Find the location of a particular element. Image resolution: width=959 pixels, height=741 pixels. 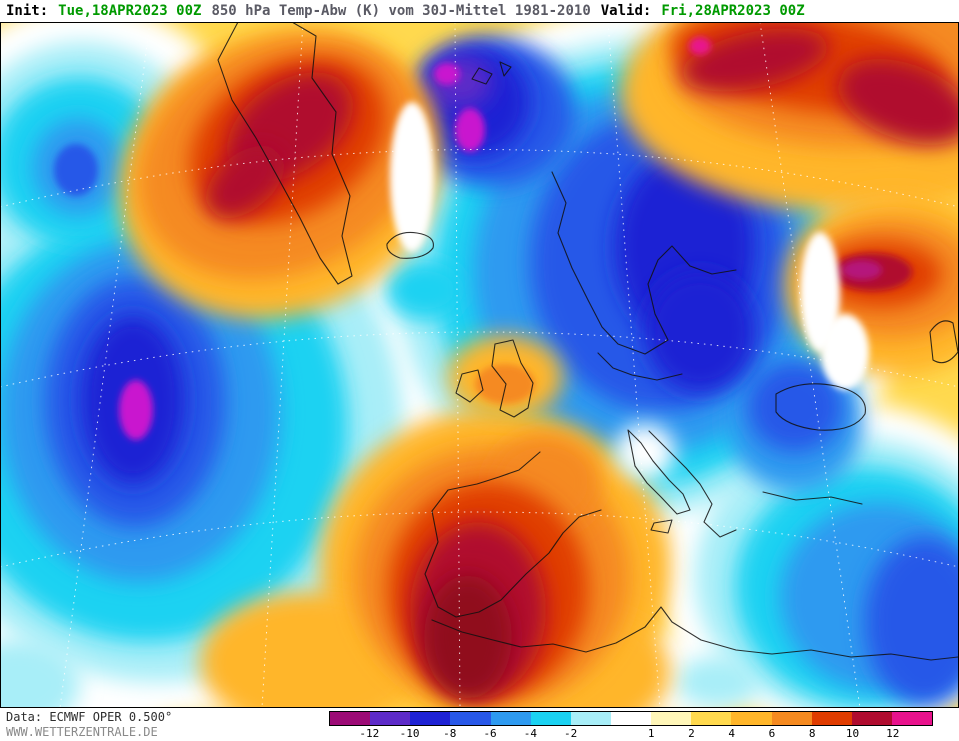

coast-sicily is located at coordinates (661, 526).